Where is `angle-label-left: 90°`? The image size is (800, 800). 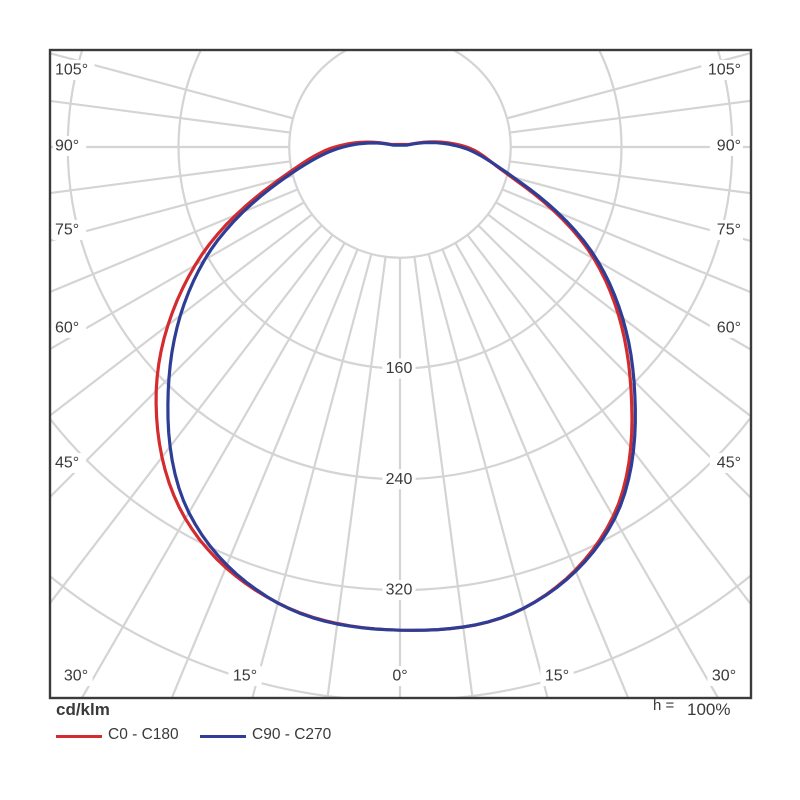 angle-label-left: 90° is located at coordinates (67, 146).